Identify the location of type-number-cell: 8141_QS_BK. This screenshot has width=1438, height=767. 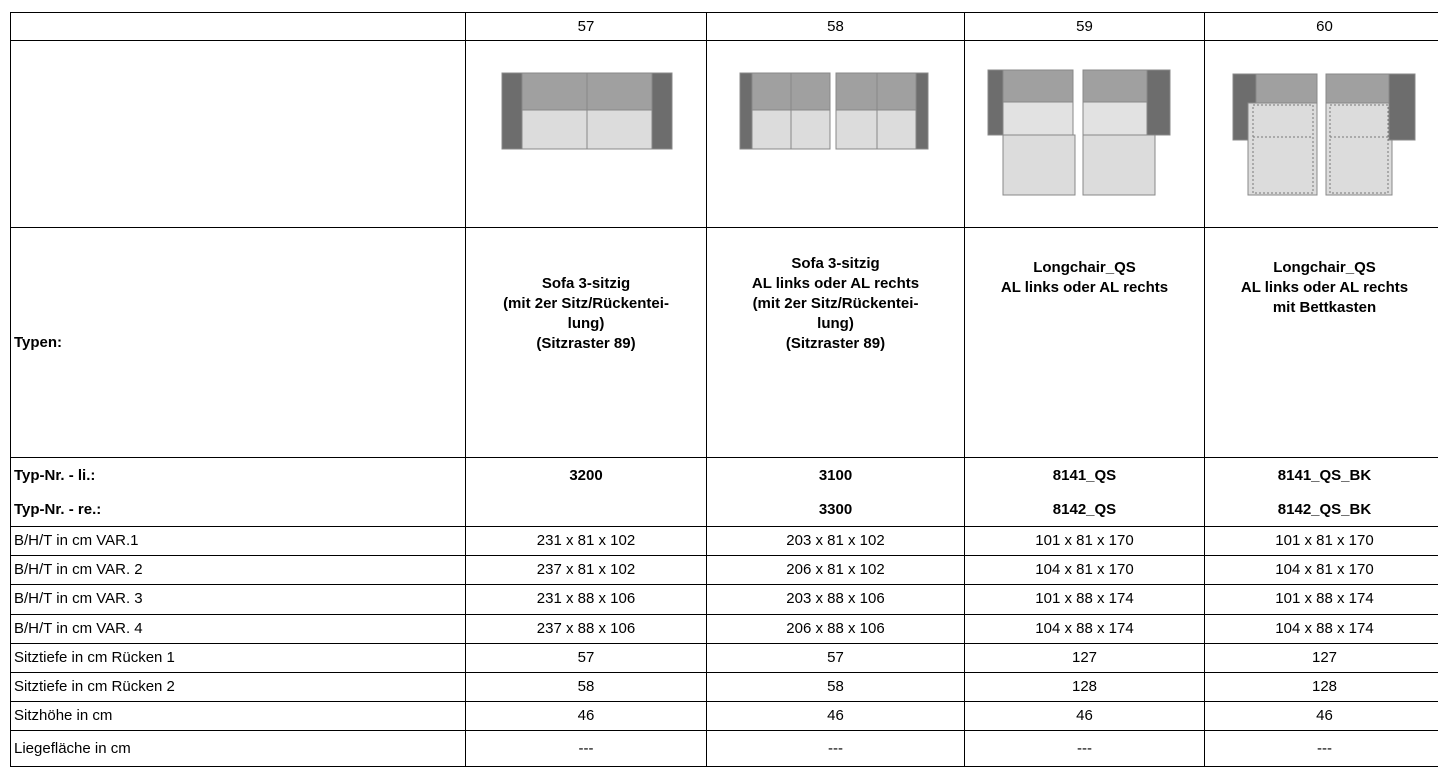
(1321, 476).